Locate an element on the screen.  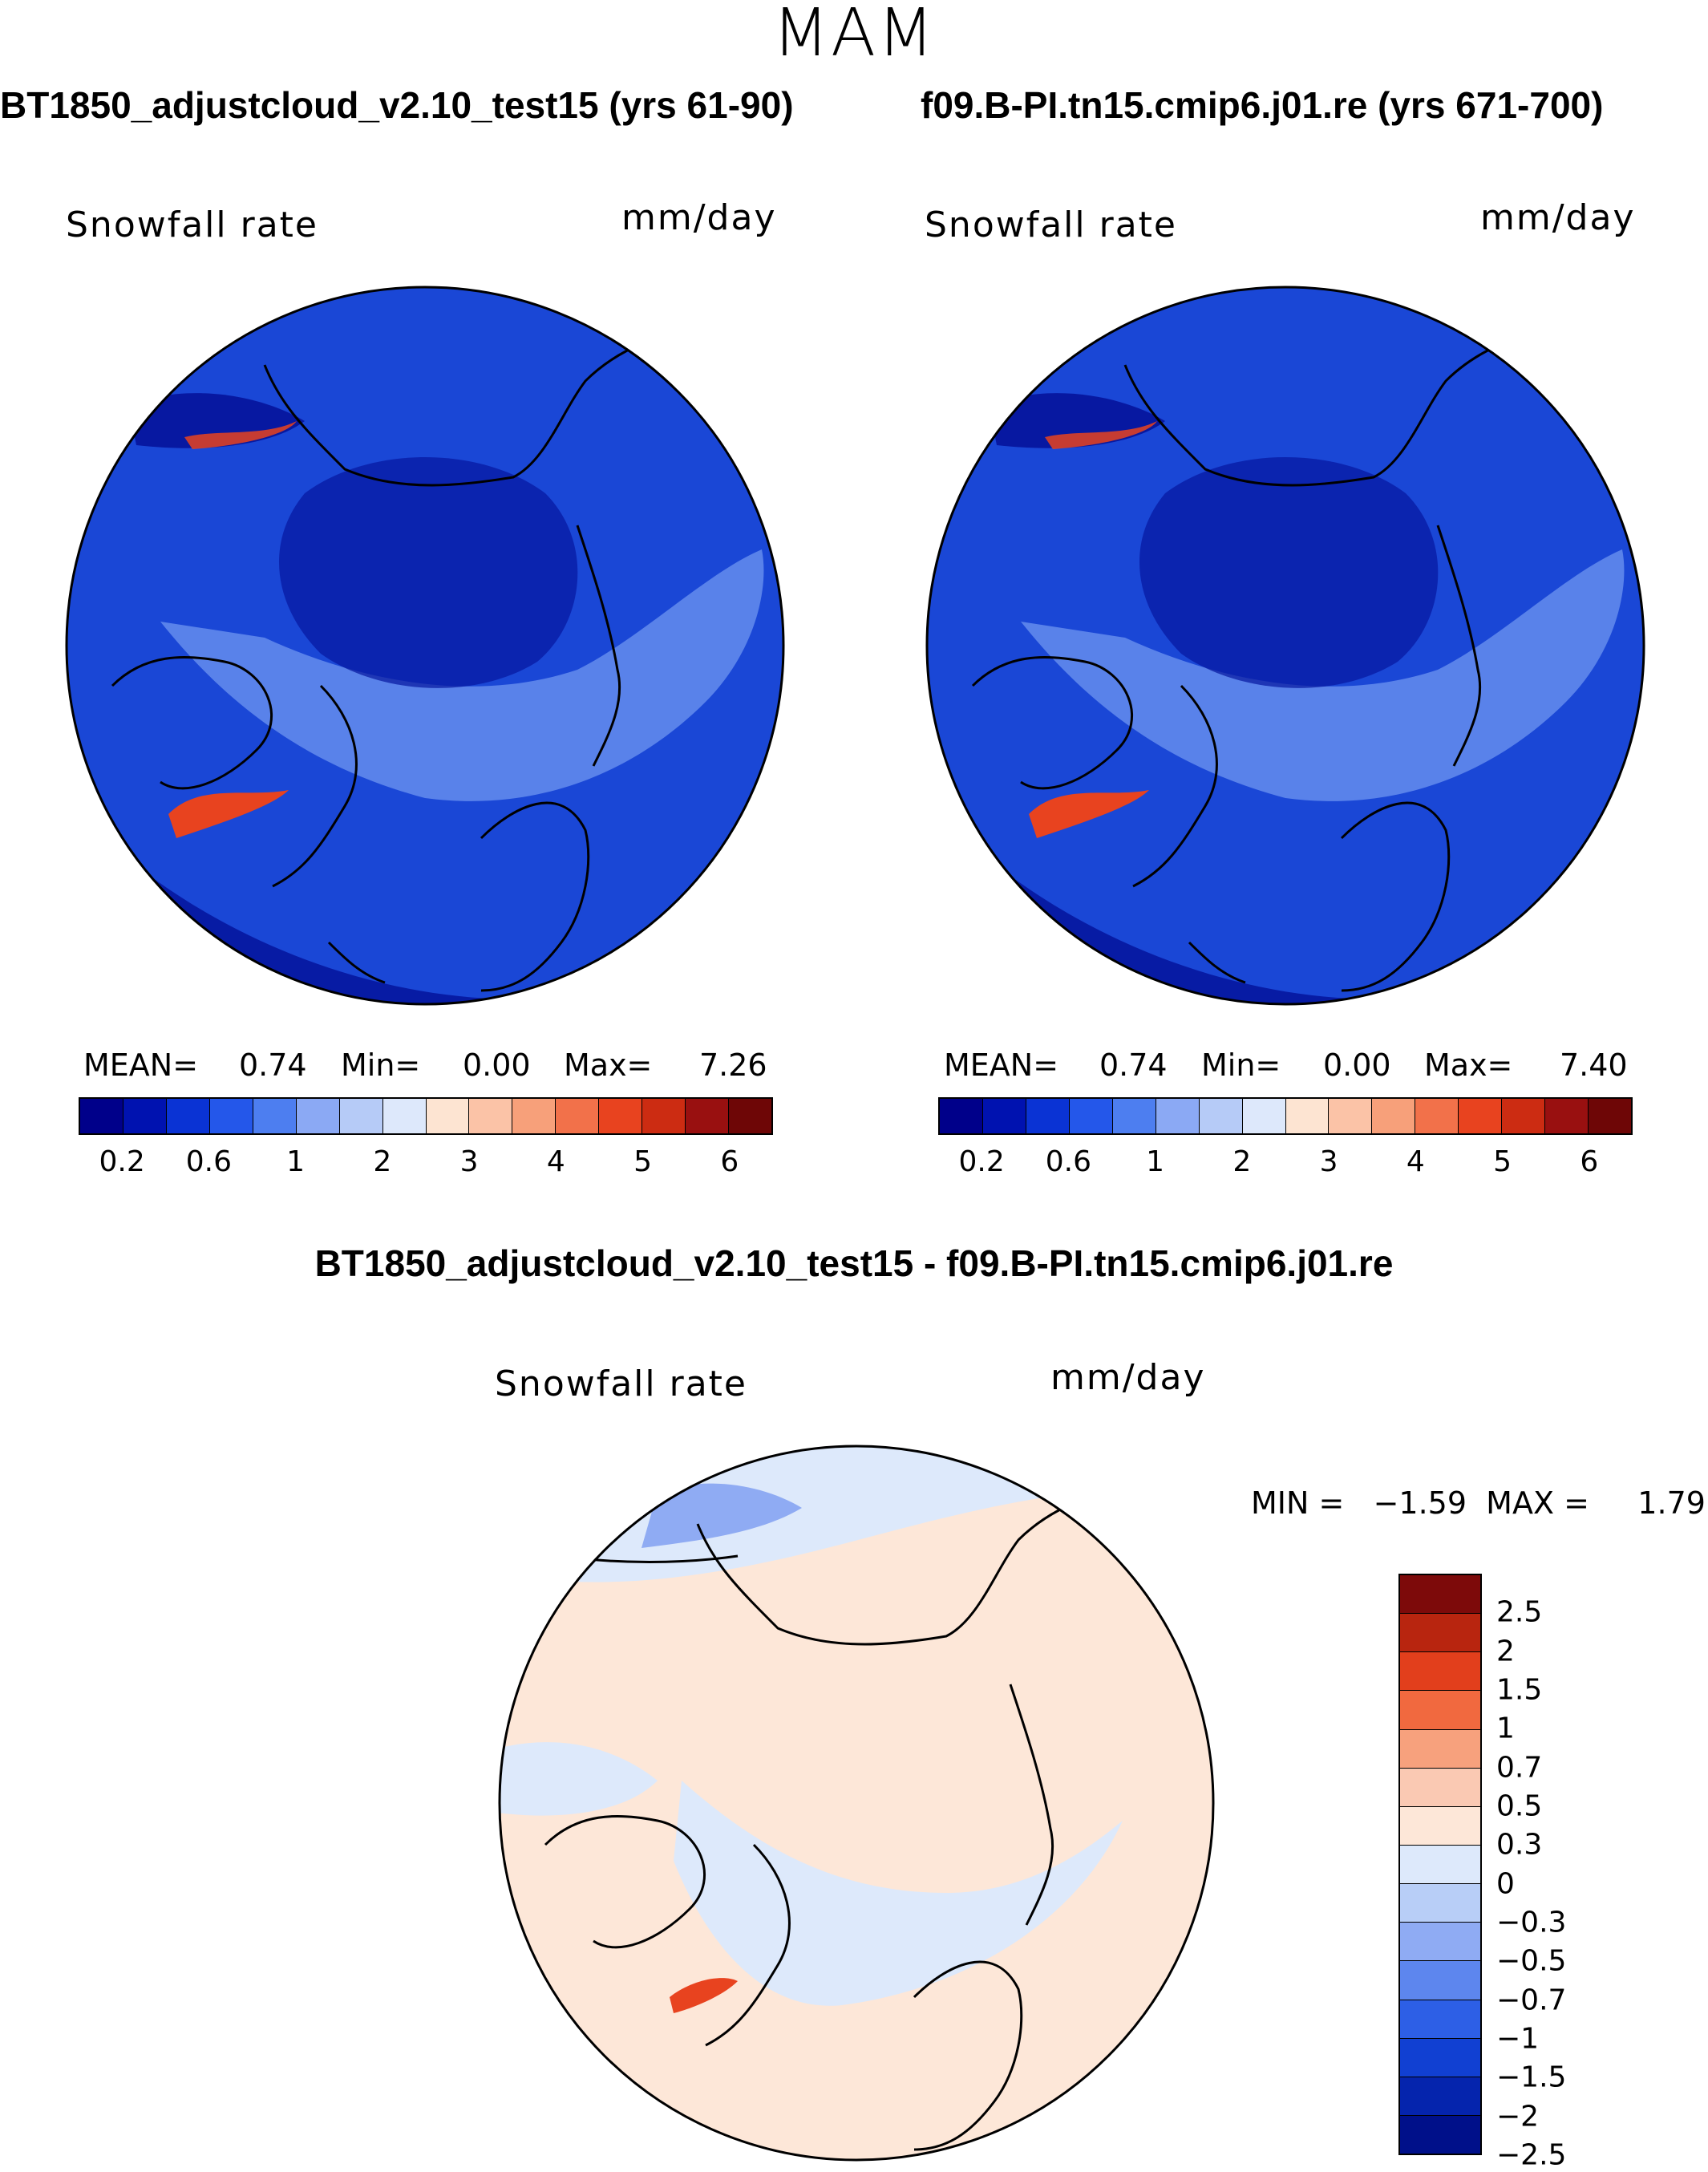
right-mean-value: 0.74 is located at coordinates (1133, 1065).